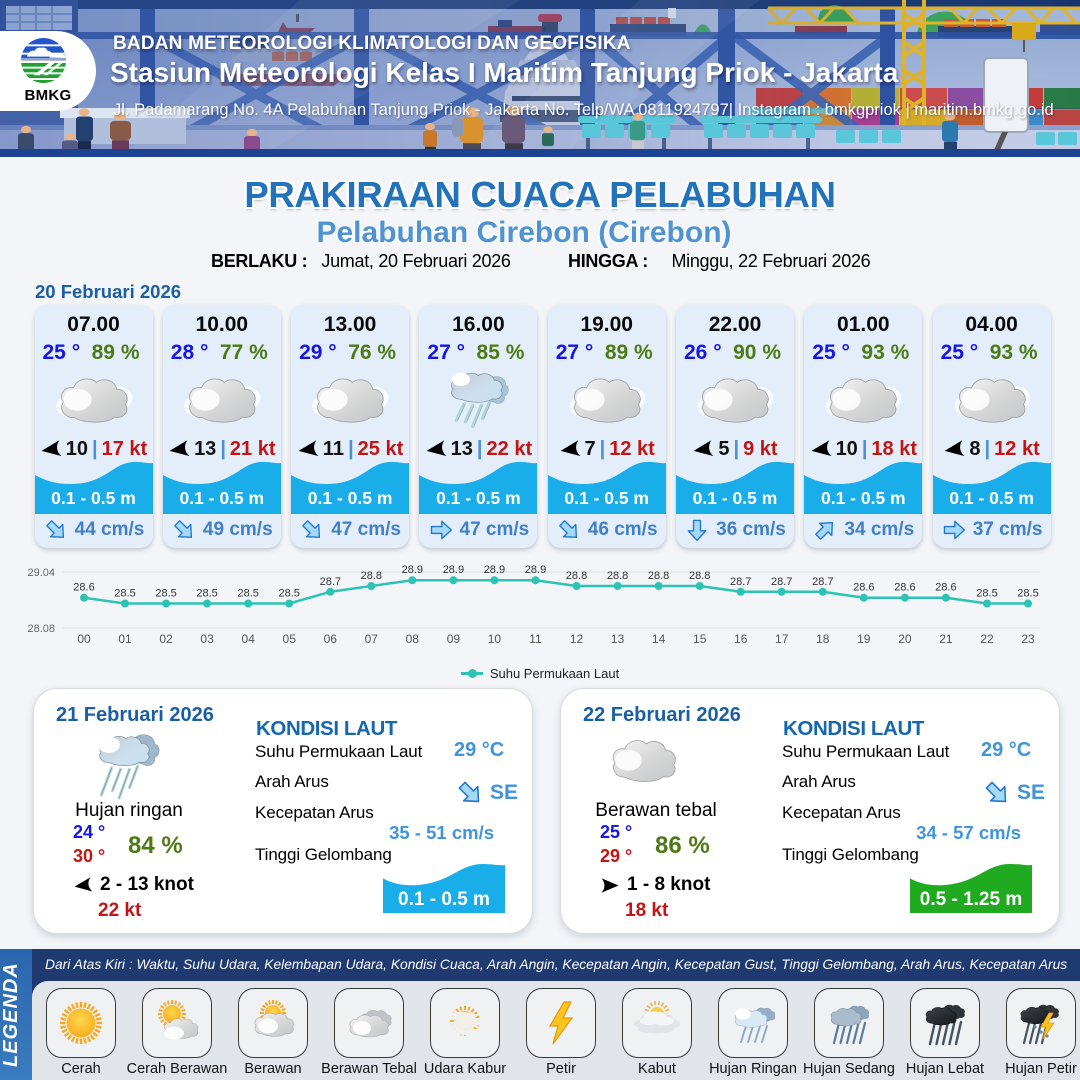 This screenshot has width=1080, height=1080. I want to click on svg-text: 28.08, so click(41, 629).